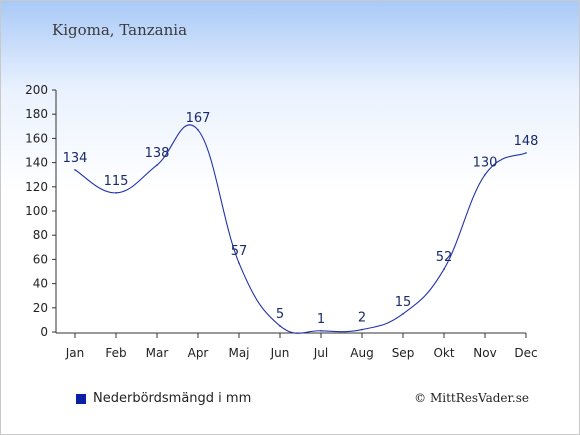  Describe the element at coordinates (471, 398) in the screenshot. I see `copyright-credit: © MittResVader.se` at that location.